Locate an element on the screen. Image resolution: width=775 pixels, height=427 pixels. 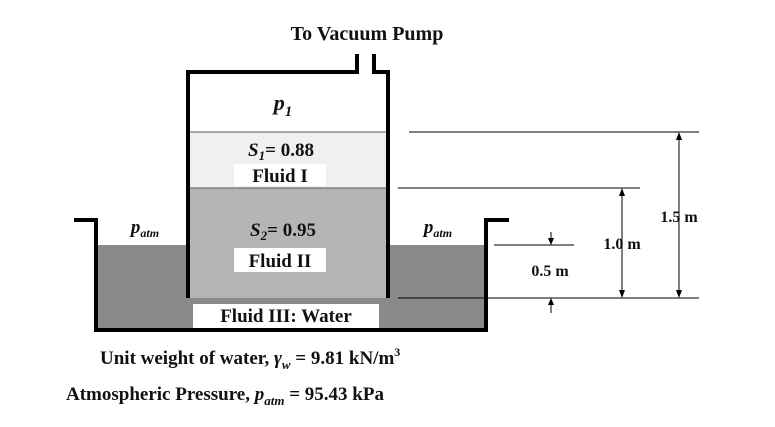
patm-right-label: patm is located at coordinates (437, 228).